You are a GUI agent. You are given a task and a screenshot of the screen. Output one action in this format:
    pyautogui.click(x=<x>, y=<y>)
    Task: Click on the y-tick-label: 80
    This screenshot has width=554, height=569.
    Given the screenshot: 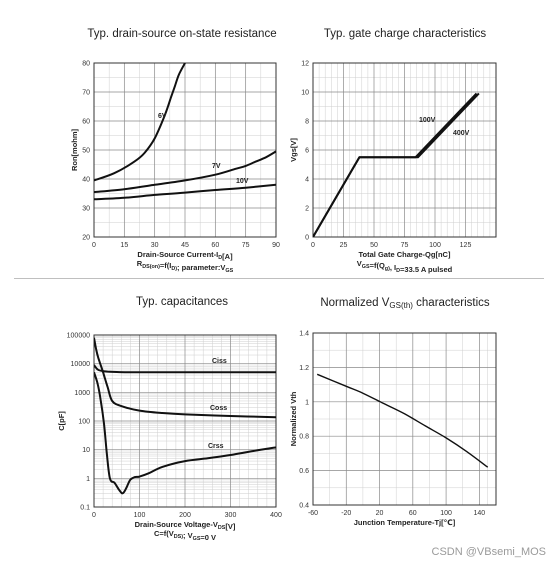 What is the action you would take?
    pyautogui.click(x=86, y=64)
    